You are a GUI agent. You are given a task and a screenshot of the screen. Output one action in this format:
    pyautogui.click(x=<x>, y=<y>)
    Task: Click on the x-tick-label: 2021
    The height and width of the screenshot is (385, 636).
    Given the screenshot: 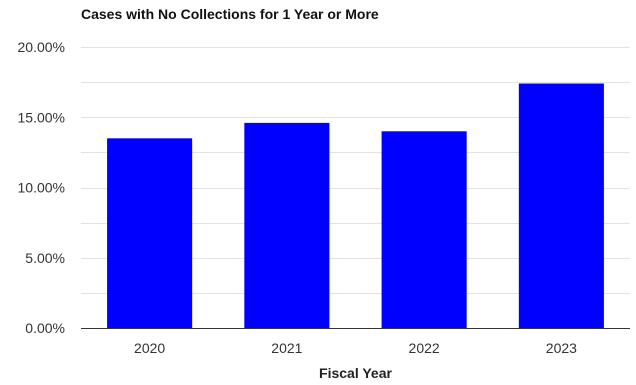 What is the action you would take?
    pyautogui.click(x=286, y=348)
    